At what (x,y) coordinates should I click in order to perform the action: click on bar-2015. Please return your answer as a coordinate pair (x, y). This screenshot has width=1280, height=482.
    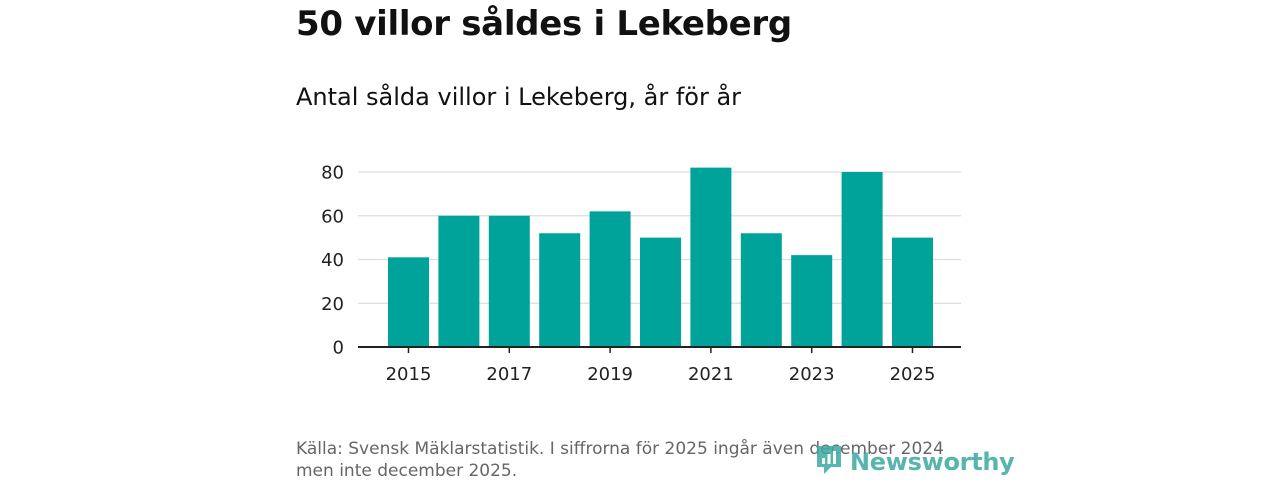
    Looking at the image, I should click on (408, 302).